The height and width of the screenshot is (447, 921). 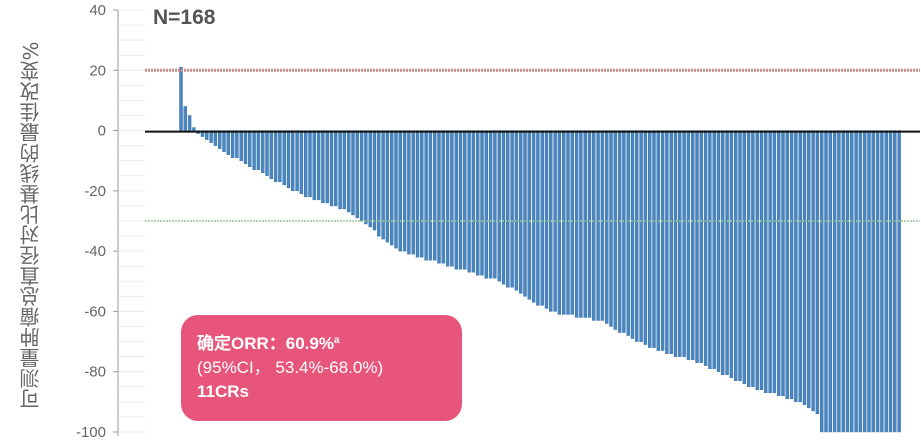 What do you see at coordinates (95, 191) in the screenshot?
I see `y-tick-label: -20` at bounding box center [95, 191].